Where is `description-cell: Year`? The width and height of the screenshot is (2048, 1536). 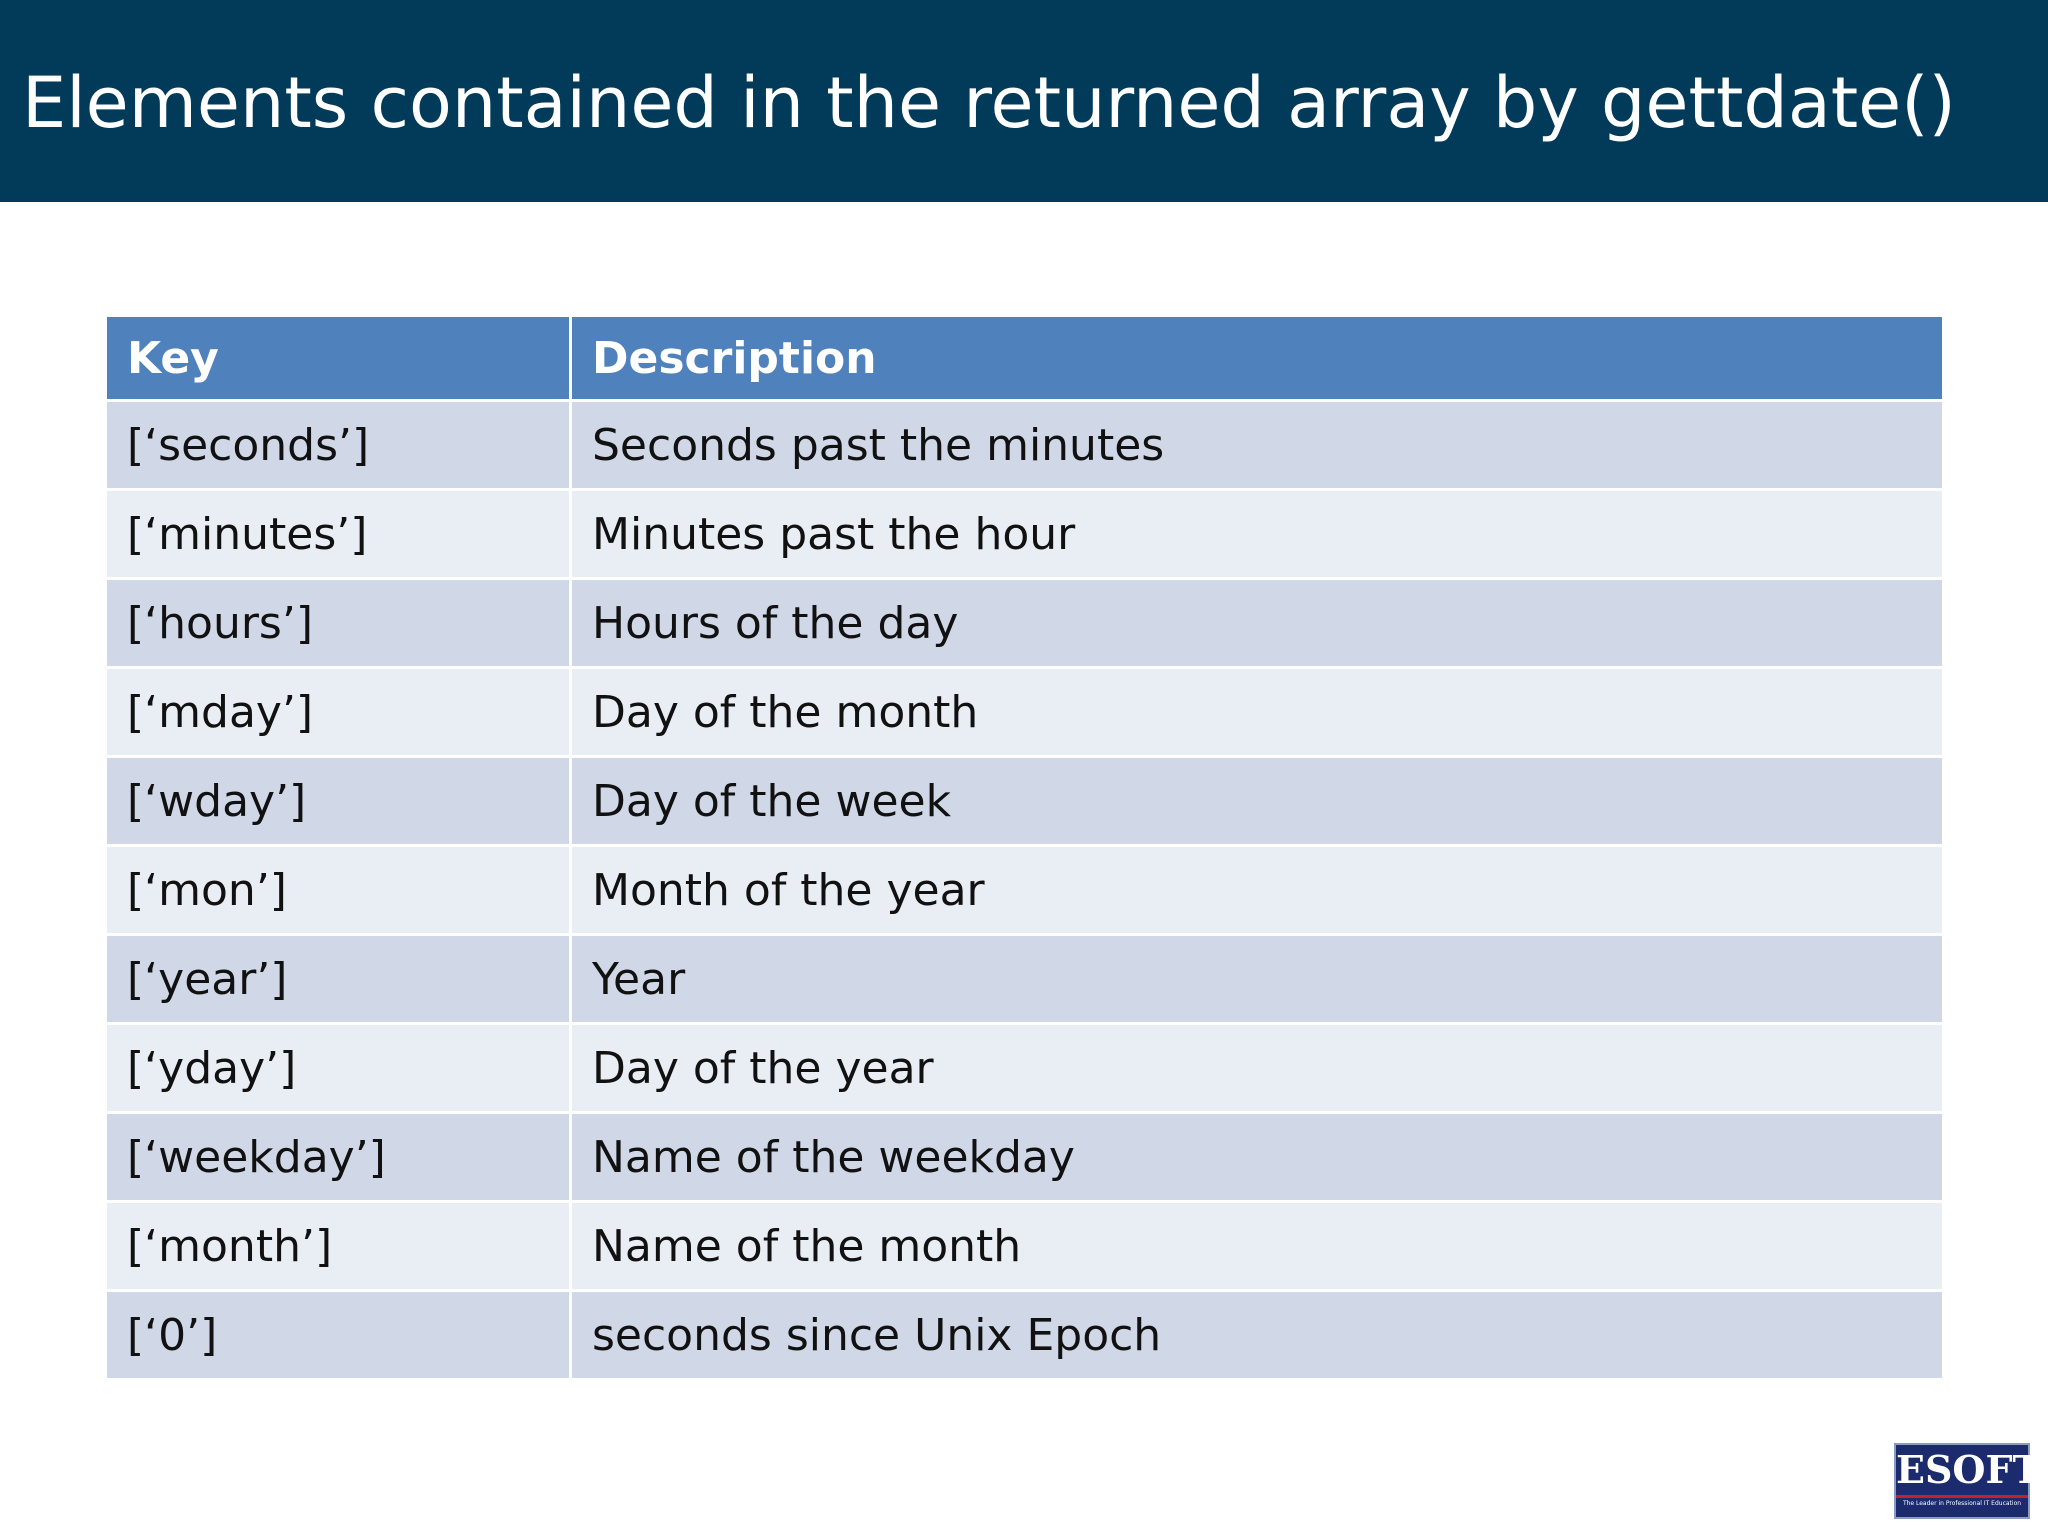
description-cell: Year is located at coordinates (1257, 979).